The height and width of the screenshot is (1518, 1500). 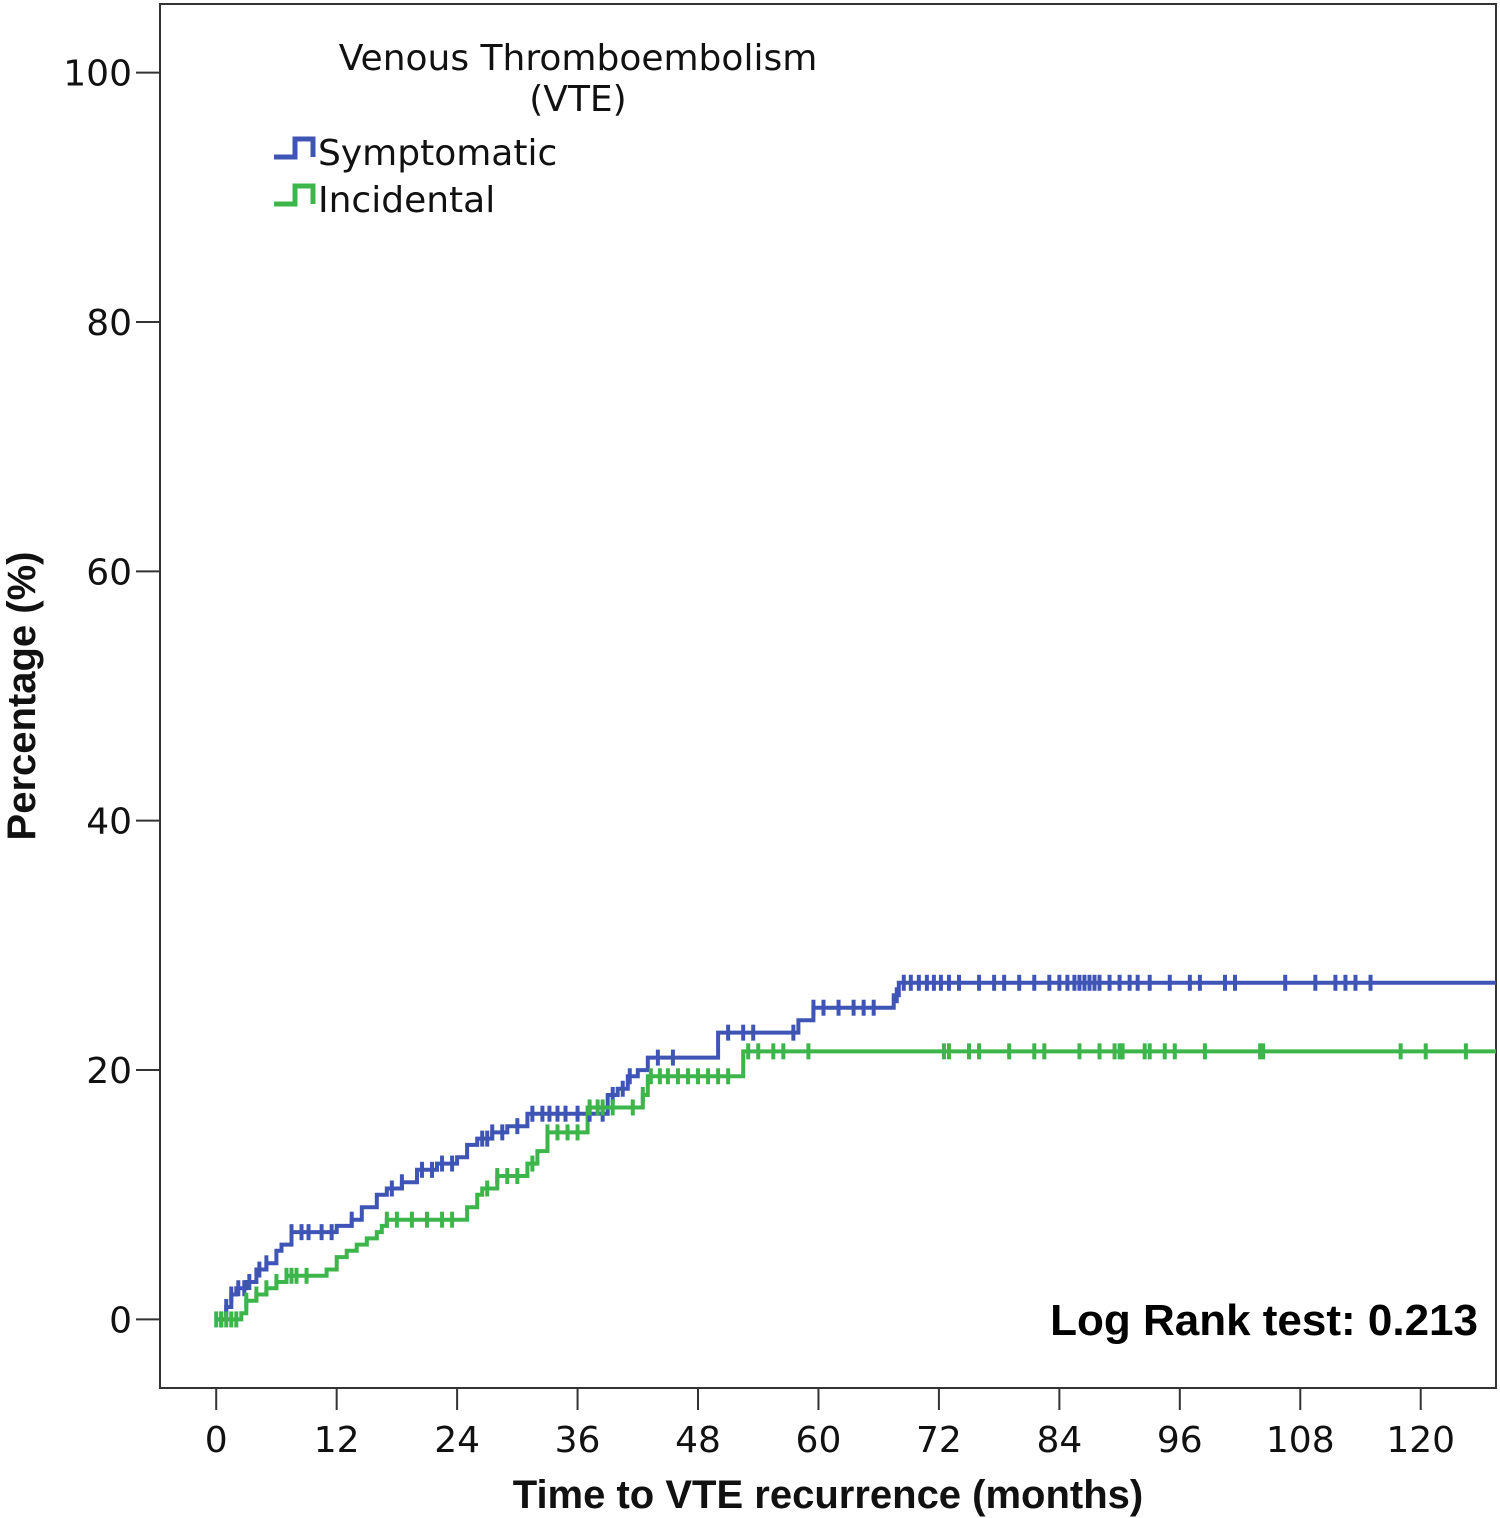 I want to click on y-axis: 0 20 40 60 80 100, so click(x=111, y=697).